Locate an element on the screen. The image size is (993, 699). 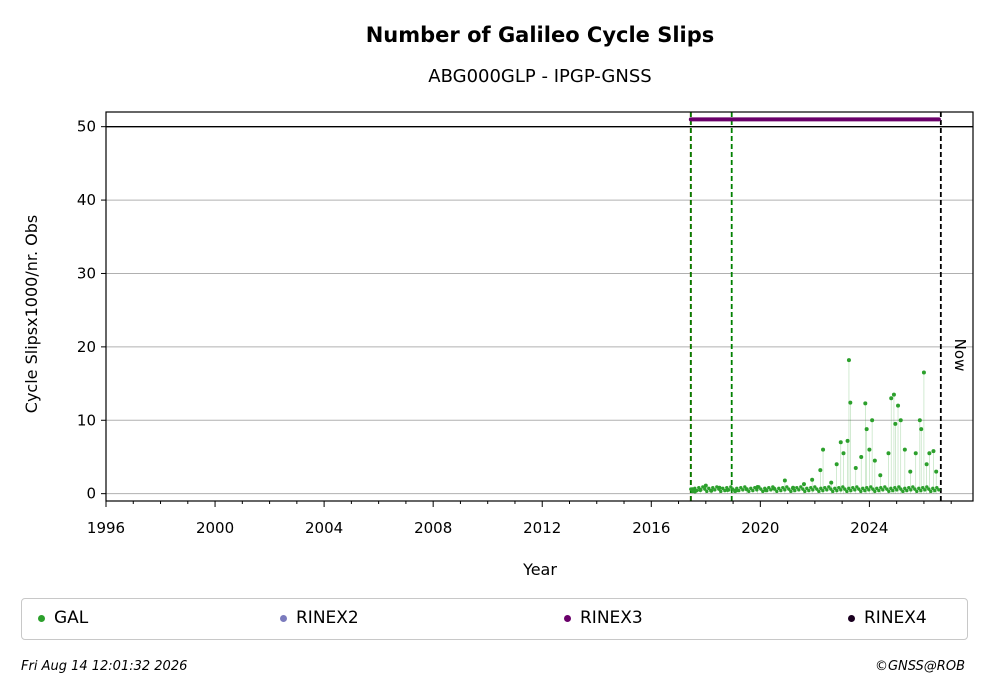
y-tick-label: 0 is located at coordinates (91, 494).